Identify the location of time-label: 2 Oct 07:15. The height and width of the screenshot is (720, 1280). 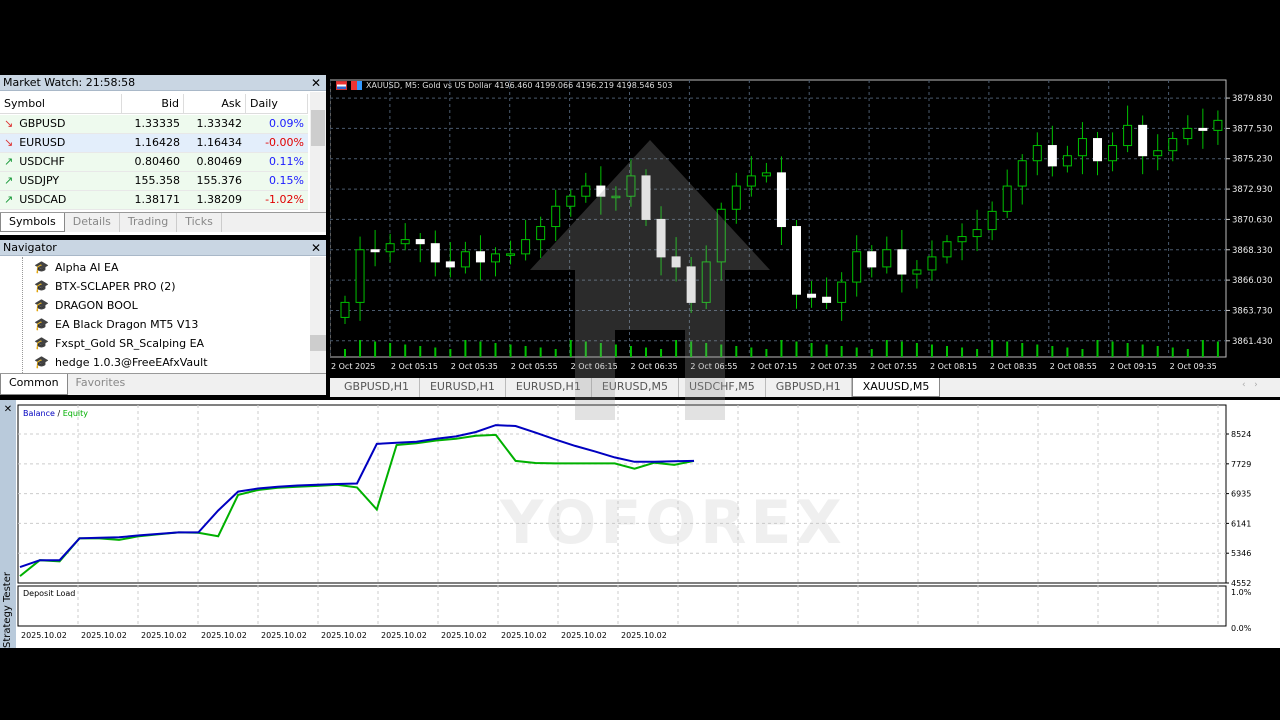
(773, 366).